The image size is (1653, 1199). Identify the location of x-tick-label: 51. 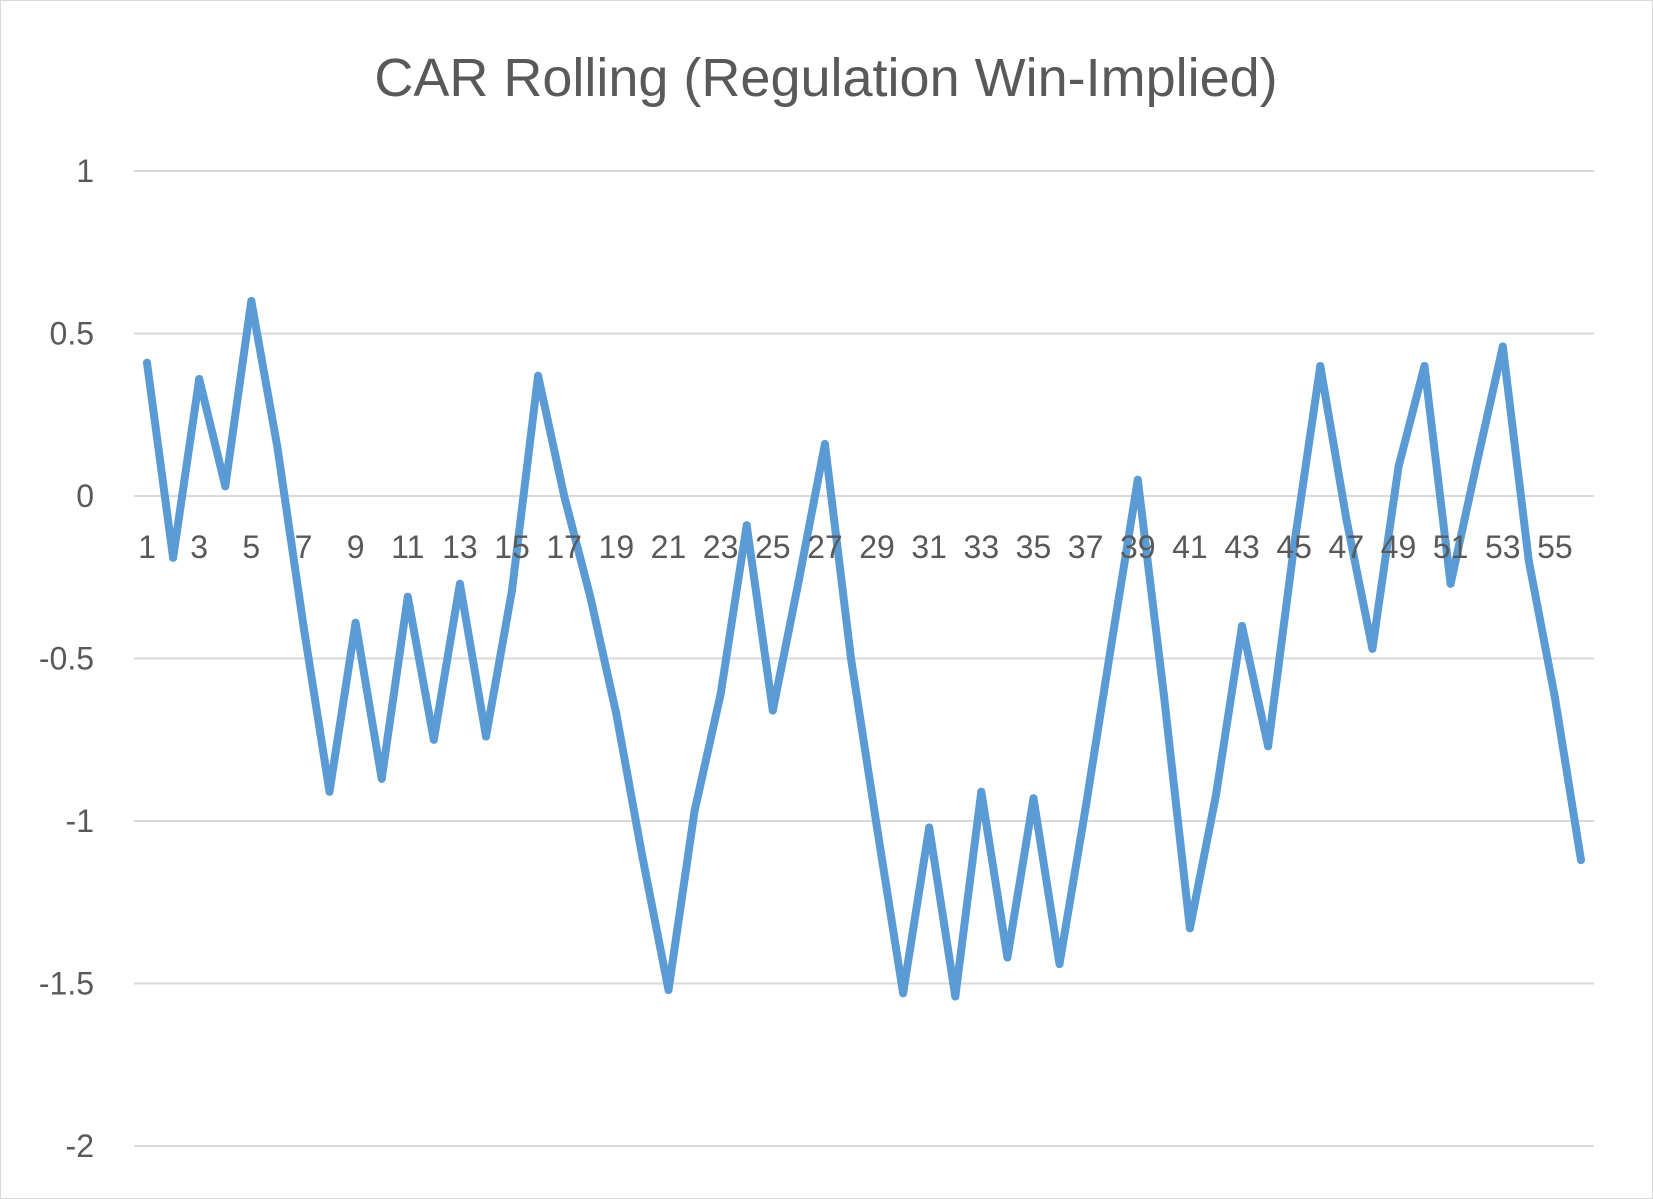
(1451, 547).